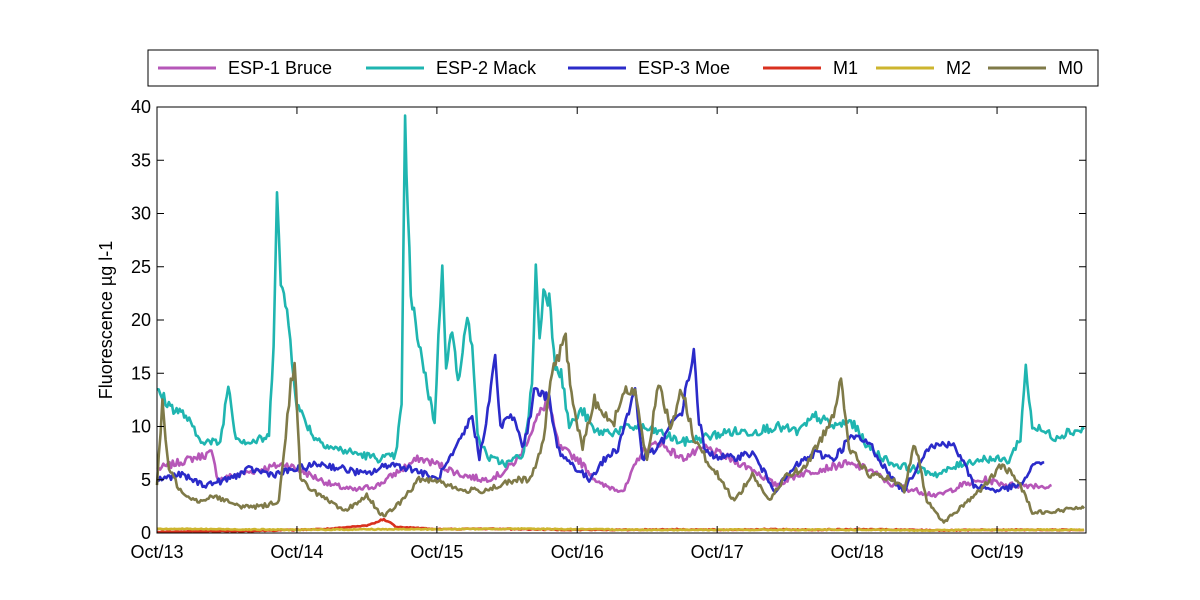 The height and width of the screenshot is (600, 1200). I want to click on y-tick-label: 5, so click(146, 480).